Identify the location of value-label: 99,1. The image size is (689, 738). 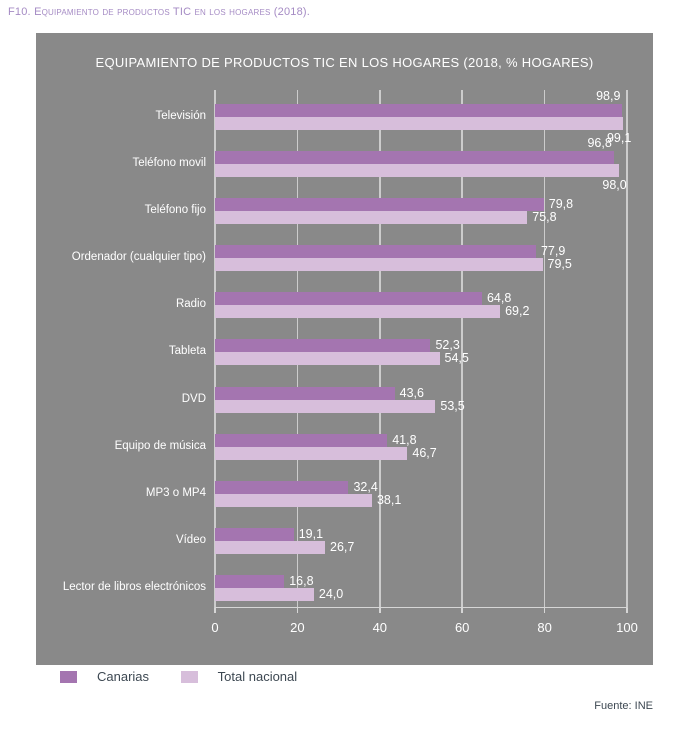
(619, 138).